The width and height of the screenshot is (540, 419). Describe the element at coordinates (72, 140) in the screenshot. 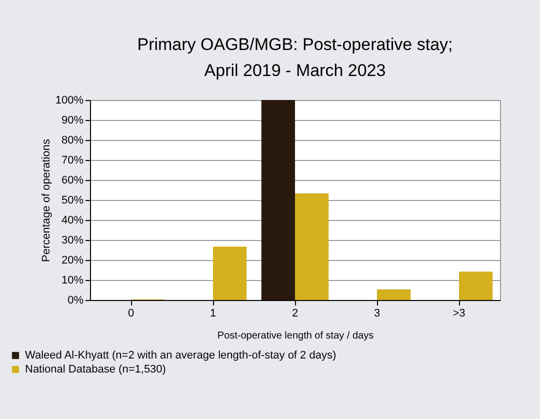

I see `y-tick-label: 80%` at that location.